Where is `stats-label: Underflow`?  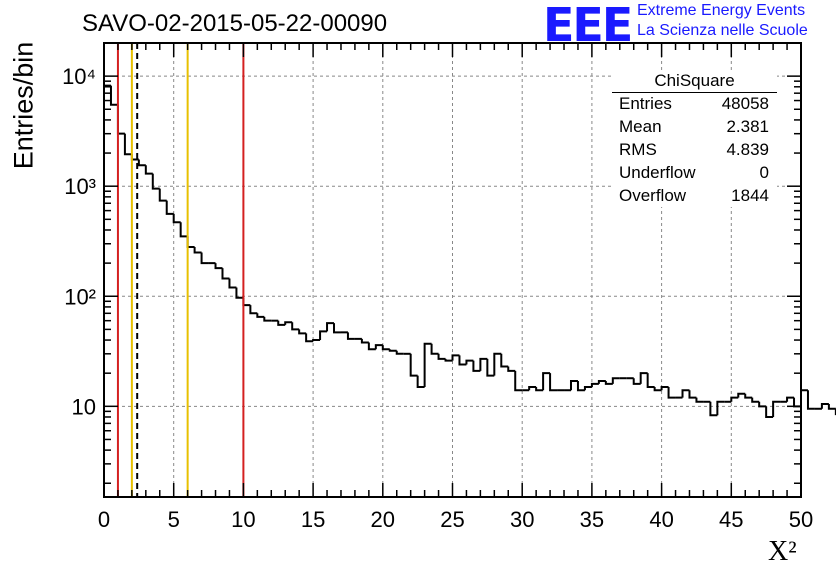
stats-label: Underflow is located at coordinates (657, 172).